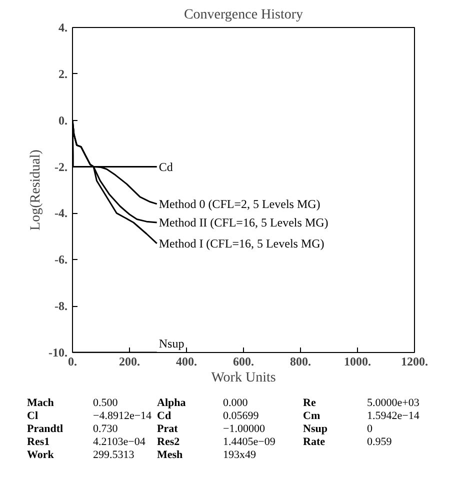 Image resolution: width=465 pixels, height=477 pixels. Describe the element at coordinates (239, 455) in the screenshot. I see `text: 193x49` at that location.